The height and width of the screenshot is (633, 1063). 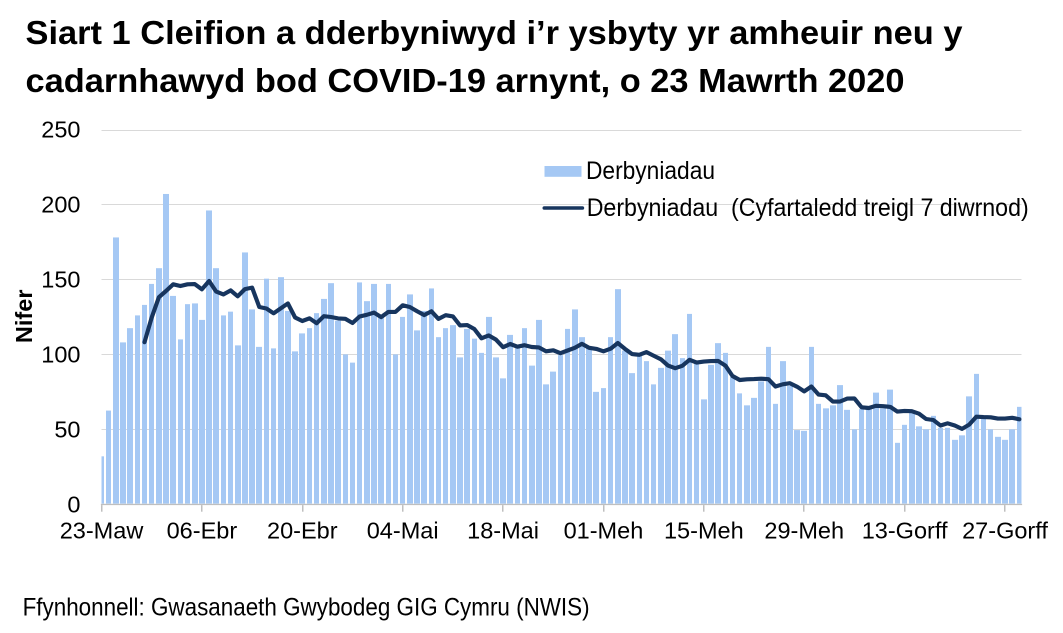 I want to click on svg-text: 50, so click(x=67, y=429).